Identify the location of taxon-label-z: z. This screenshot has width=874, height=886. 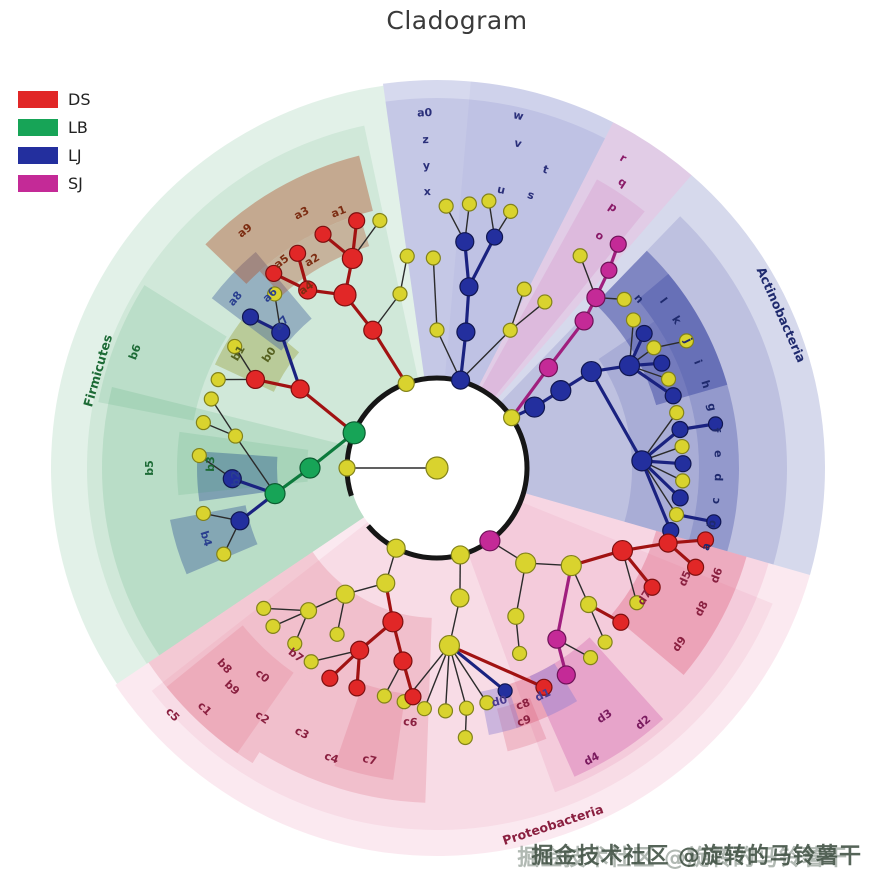
(425, 139).